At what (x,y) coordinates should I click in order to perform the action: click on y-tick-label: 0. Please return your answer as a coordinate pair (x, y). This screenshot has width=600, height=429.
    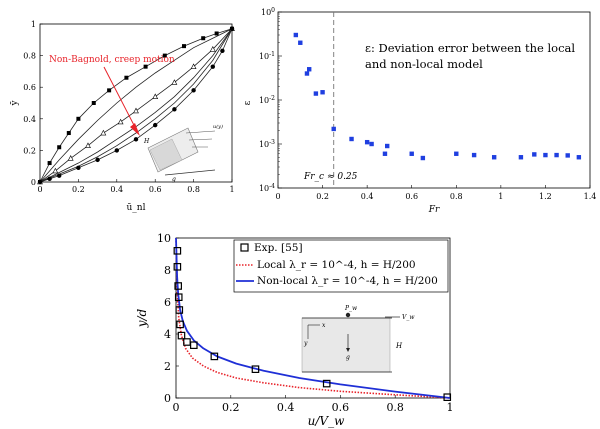
    Looking at the image, I should click on (167, 398).